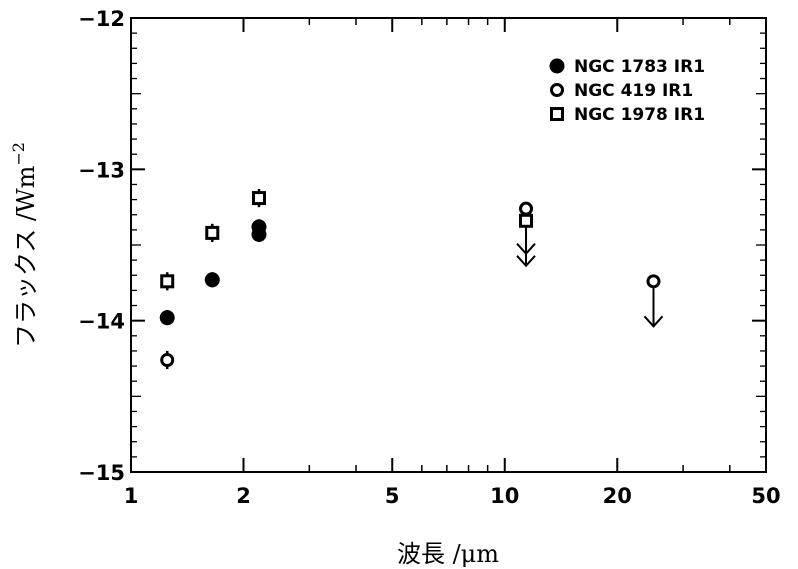 The width and height of the screenshot is (798, 569). I want to click on y-tick-label-3: −15, so click(101, 473).